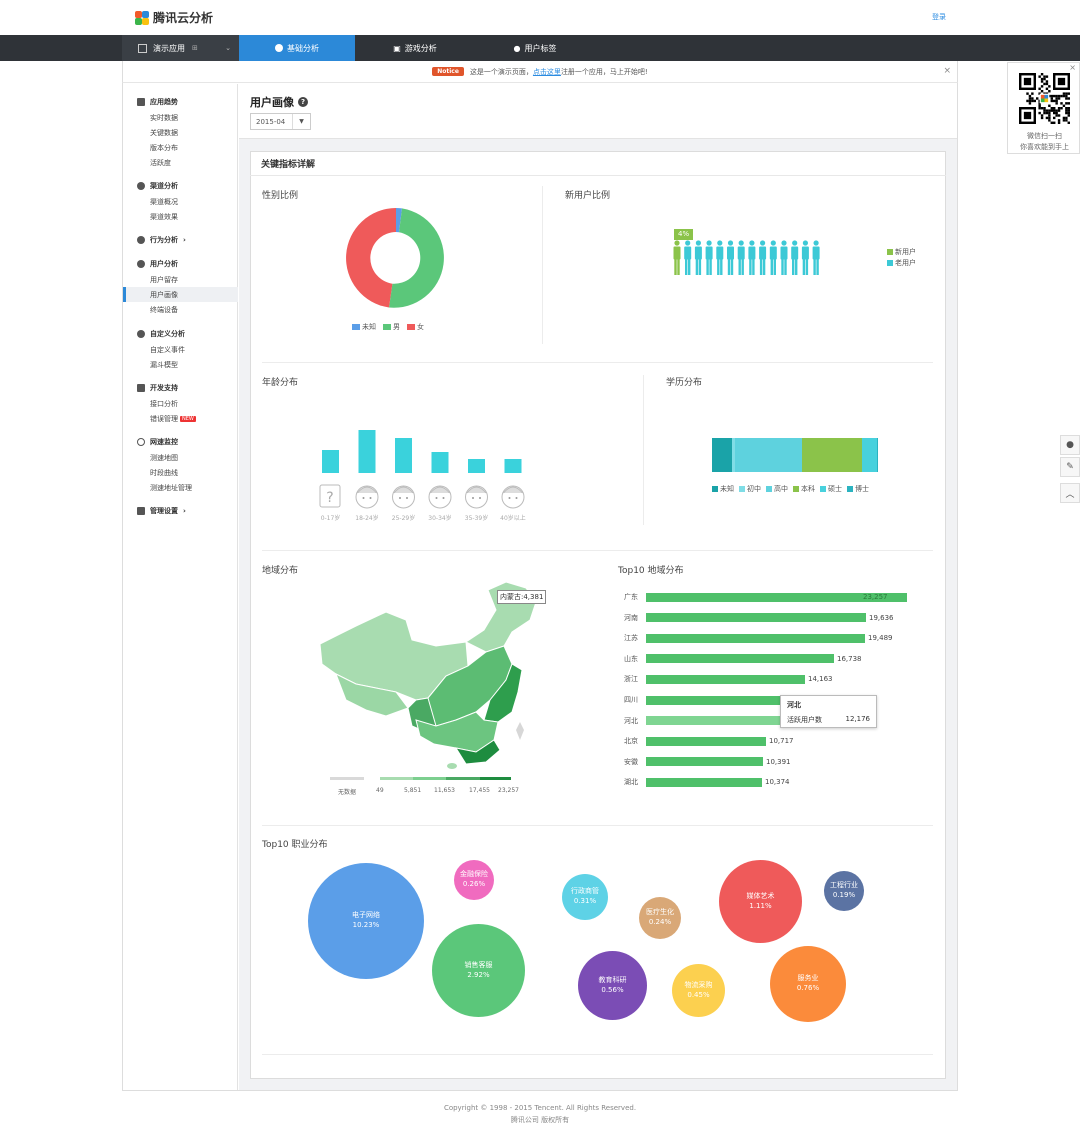  I want to click on region-row: 安徽 10,391, so click(707, 762).